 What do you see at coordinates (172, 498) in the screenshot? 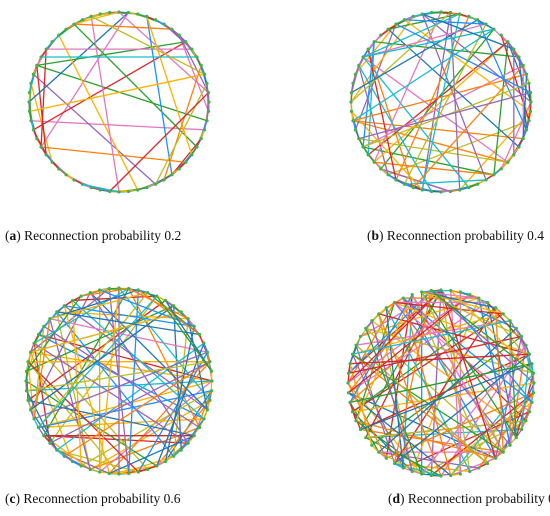
I see `caption-value: 0.6` at bounding box center [172, 498].